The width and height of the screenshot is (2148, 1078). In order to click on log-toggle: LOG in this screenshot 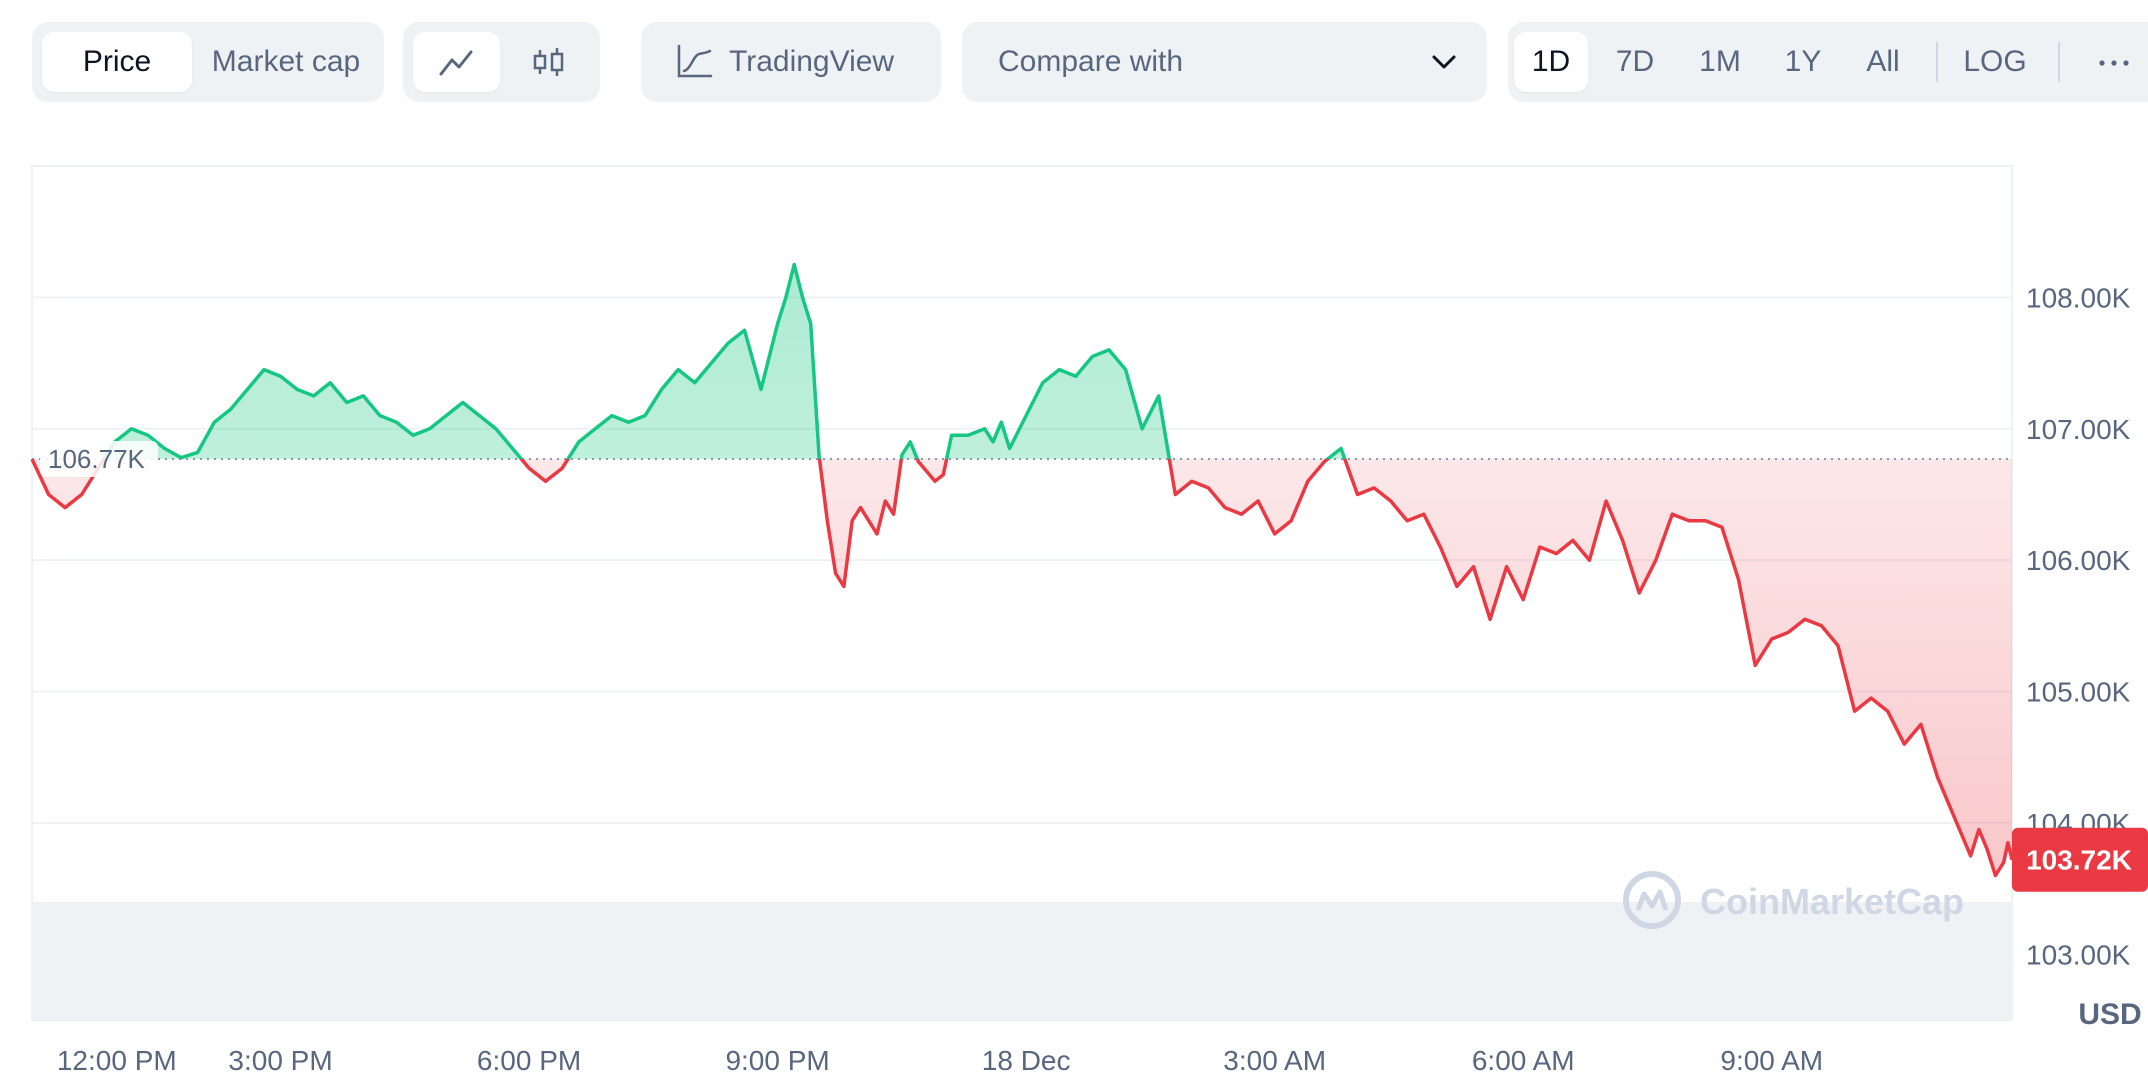, I will do `click(1995, 61)`.